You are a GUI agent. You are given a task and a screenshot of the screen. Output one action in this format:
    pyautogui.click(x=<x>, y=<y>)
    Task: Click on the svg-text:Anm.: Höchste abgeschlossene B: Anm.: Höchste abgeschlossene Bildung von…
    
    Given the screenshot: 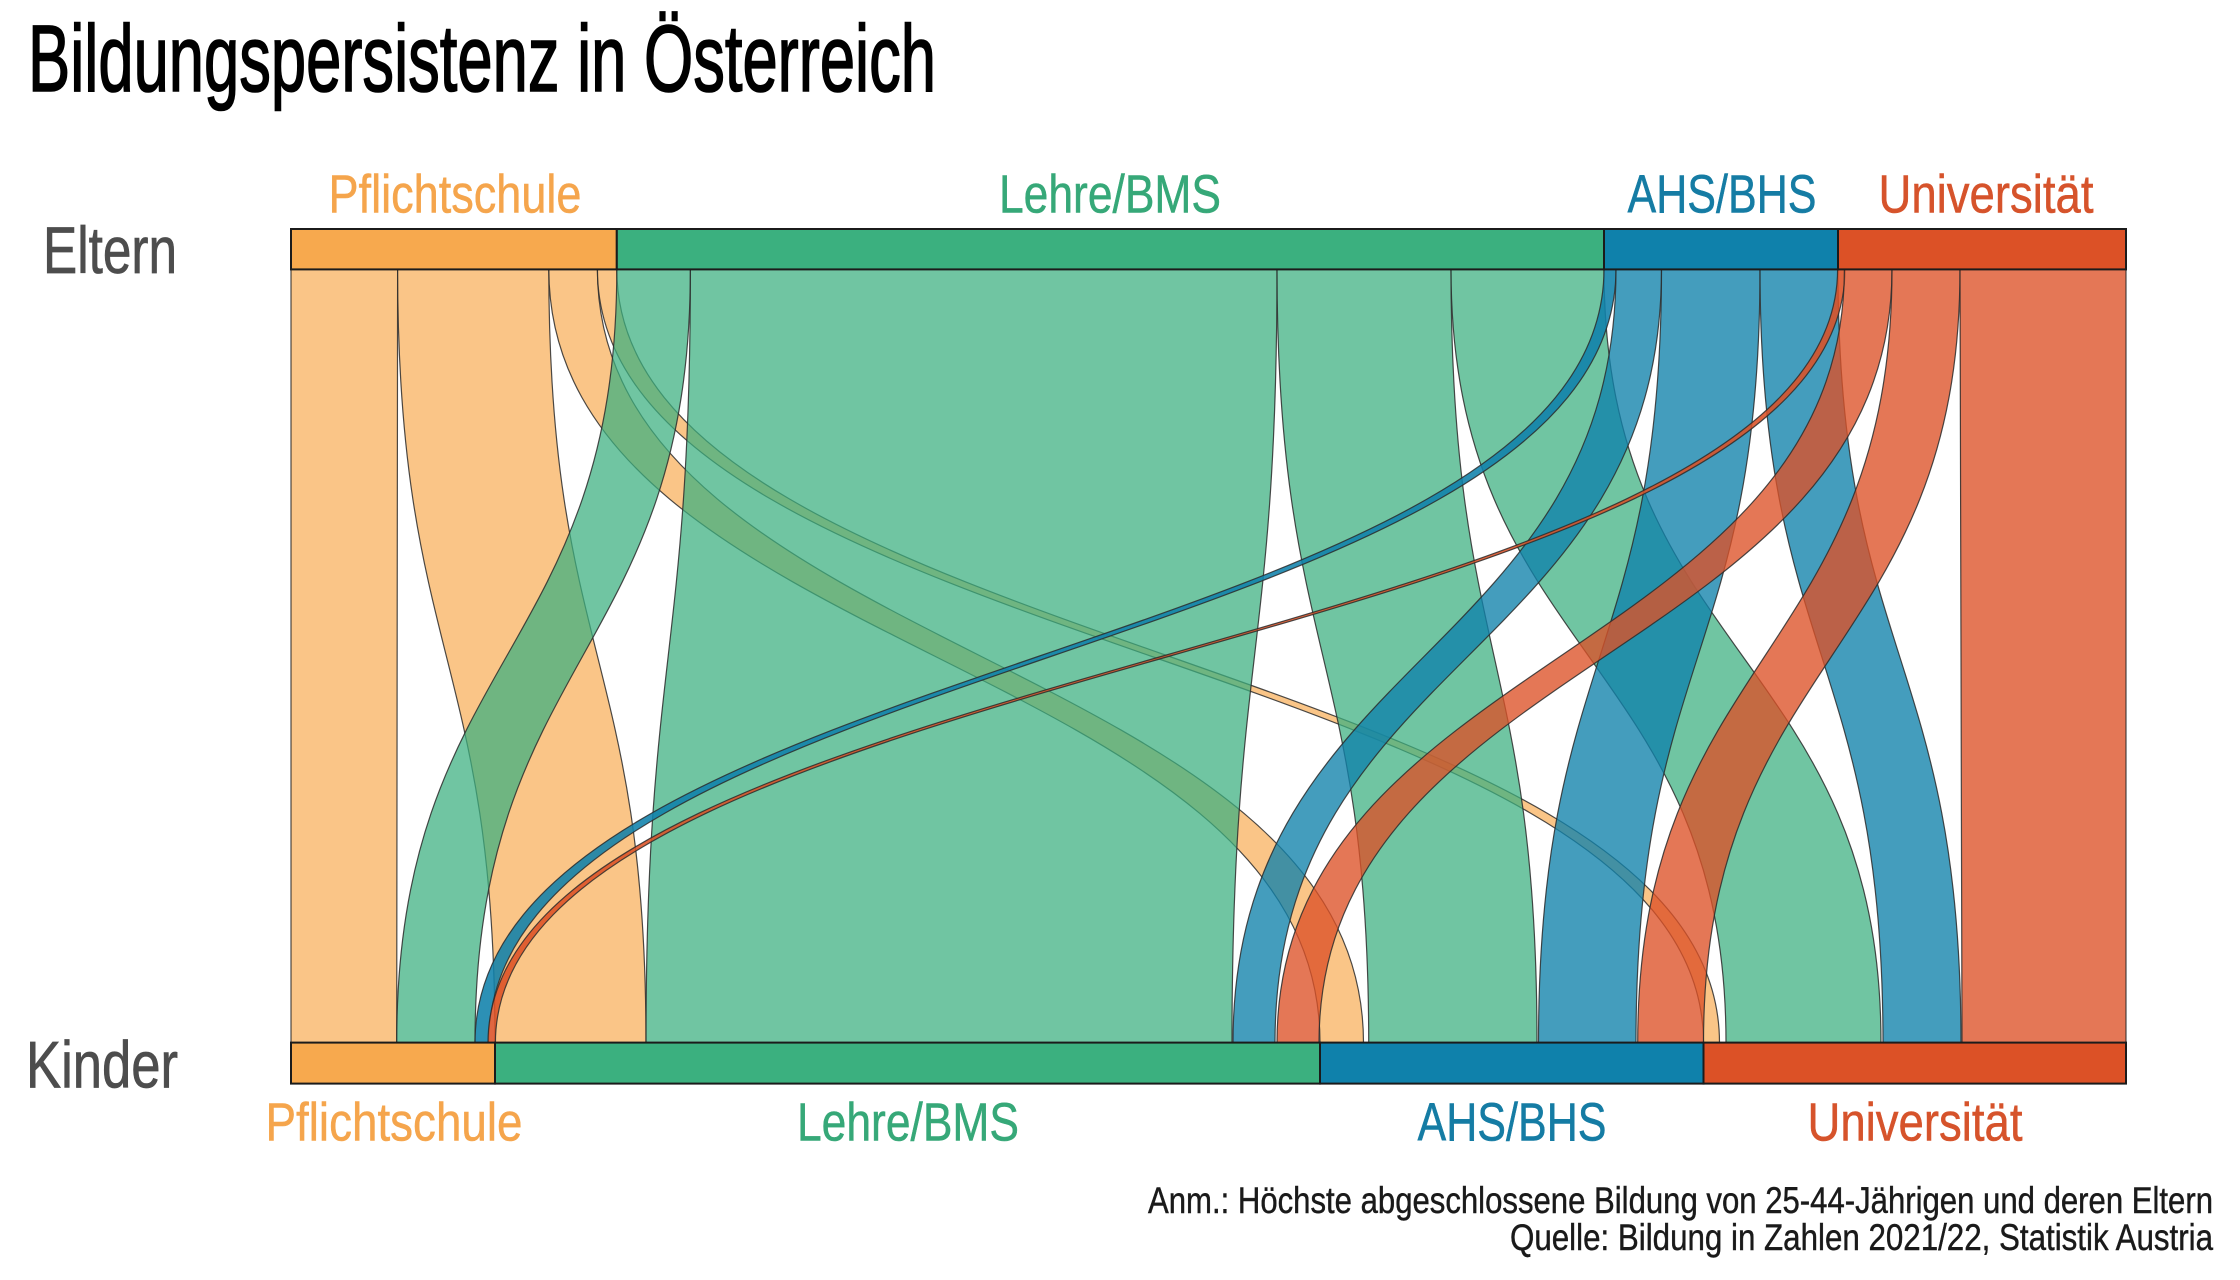 What is the action you would take?
    pyautogui.click(x=1680, y=1200)
    